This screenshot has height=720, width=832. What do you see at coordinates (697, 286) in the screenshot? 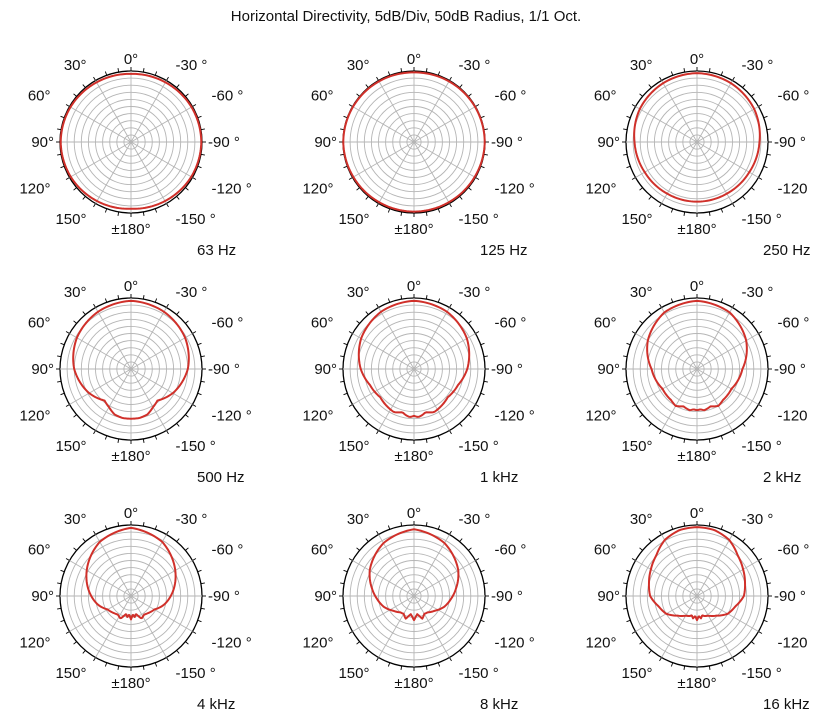
I see `angle-label: 0°` at bounding box center [697, 286].